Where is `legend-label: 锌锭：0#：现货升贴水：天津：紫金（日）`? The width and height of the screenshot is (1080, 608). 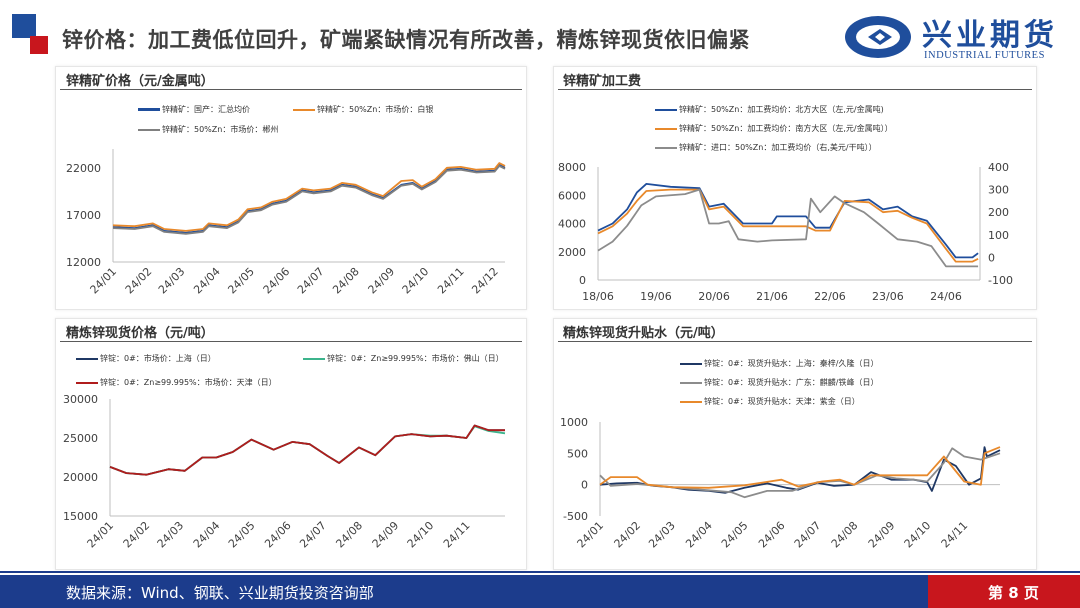
legend-label: 锌锭：0#：现货升贴水：天津：紫金（日） is located at coordinates (782, 401).